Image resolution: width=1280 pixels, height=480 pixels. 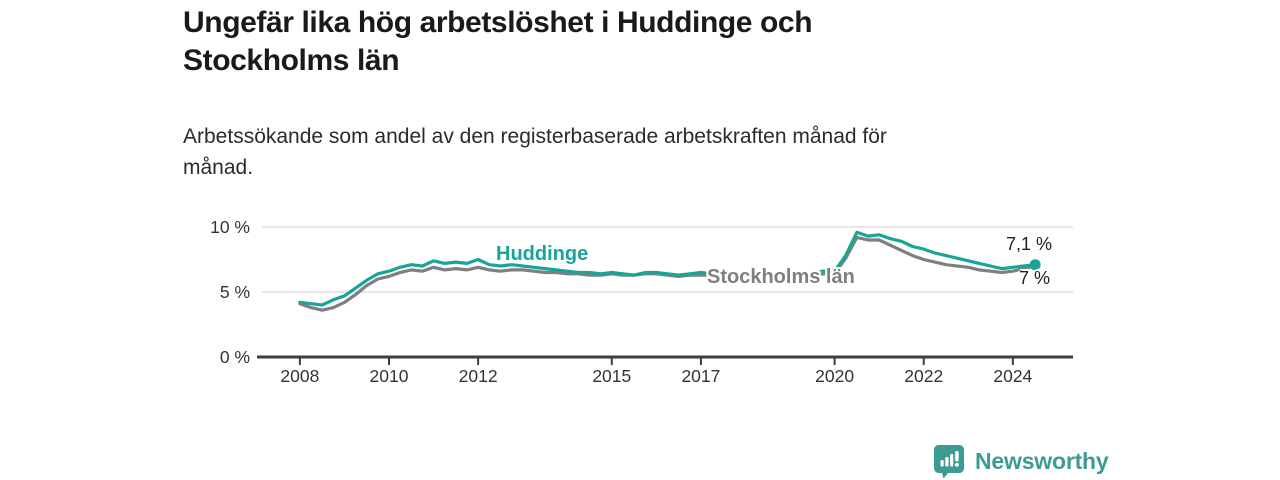 I want to click on y-tick-label-5: 5 %, so click(x=234, y=292).